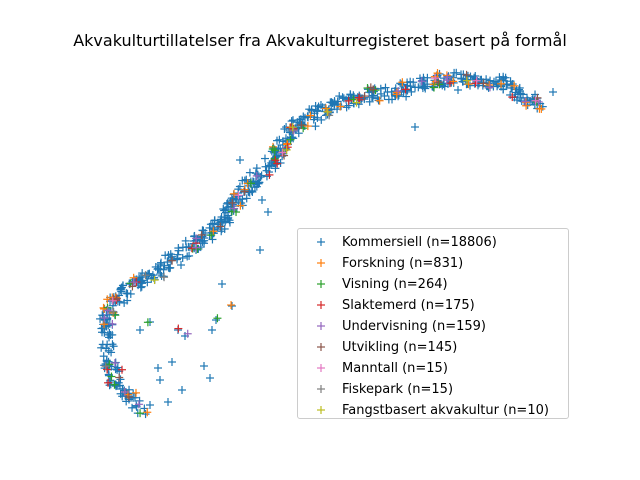 This screenshot has height=480, width=640. I want to click on legend-entry: Undervisning (n=159), so click(396, 326).